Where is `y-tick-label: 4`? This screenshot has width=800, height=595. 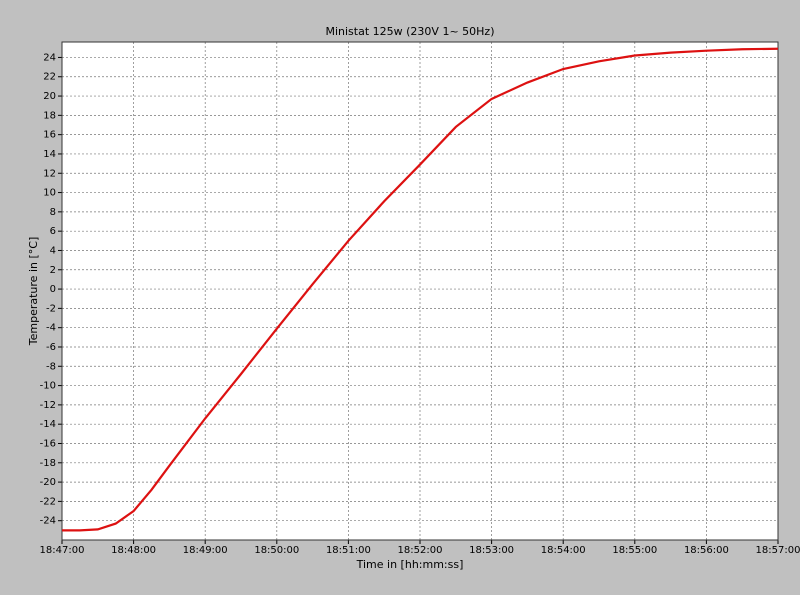
y-tick-label: 4 is located at coordinates (53, 250).